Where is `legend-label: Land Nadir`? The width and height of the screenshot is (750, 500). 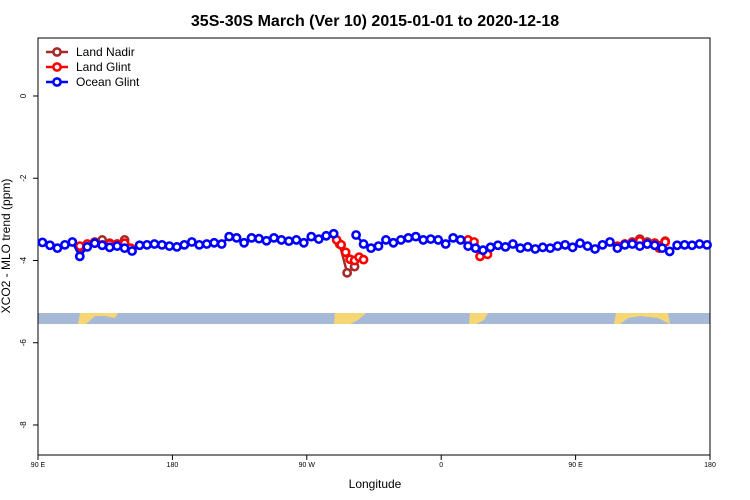
legend-label: Land Nadir is located at coordinates (105, 52).